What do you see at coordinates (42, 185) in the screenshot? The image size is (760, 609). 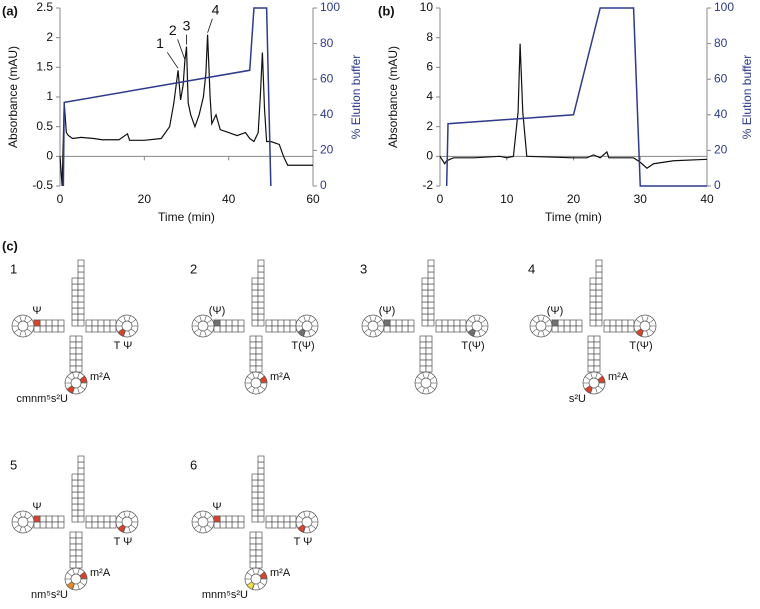 I see `y-tick-label: -0.5` at bounding box center [42, 185].